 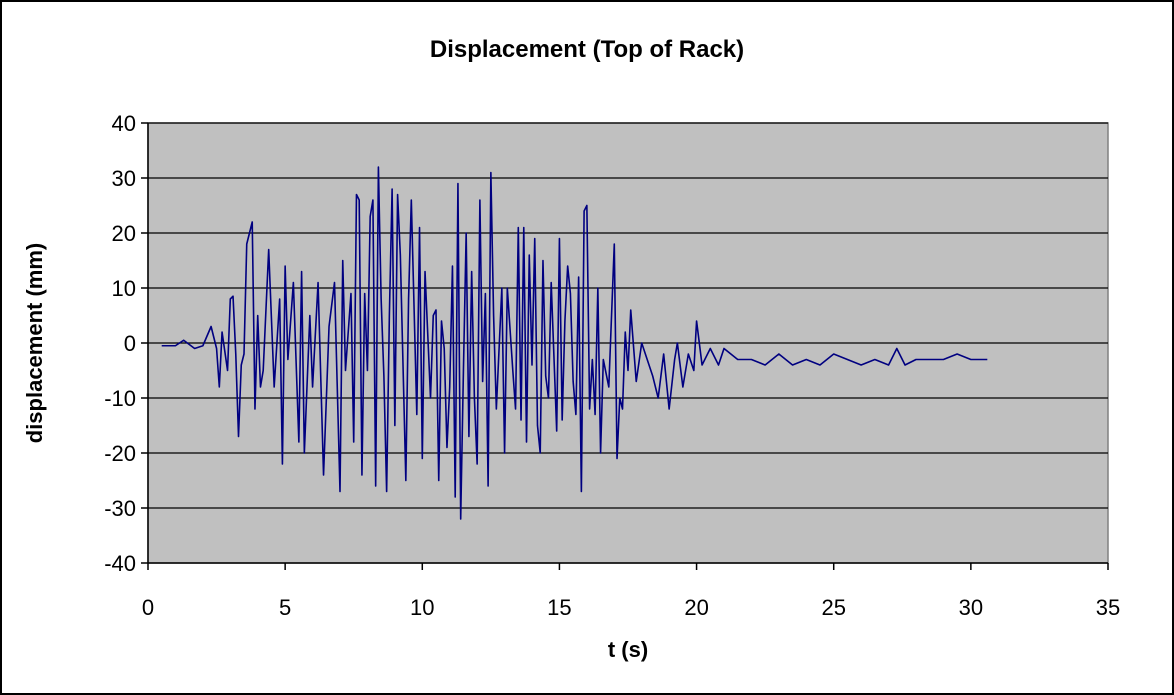 I want to click on x-tick-label: 10, so click(x=422, y=607).